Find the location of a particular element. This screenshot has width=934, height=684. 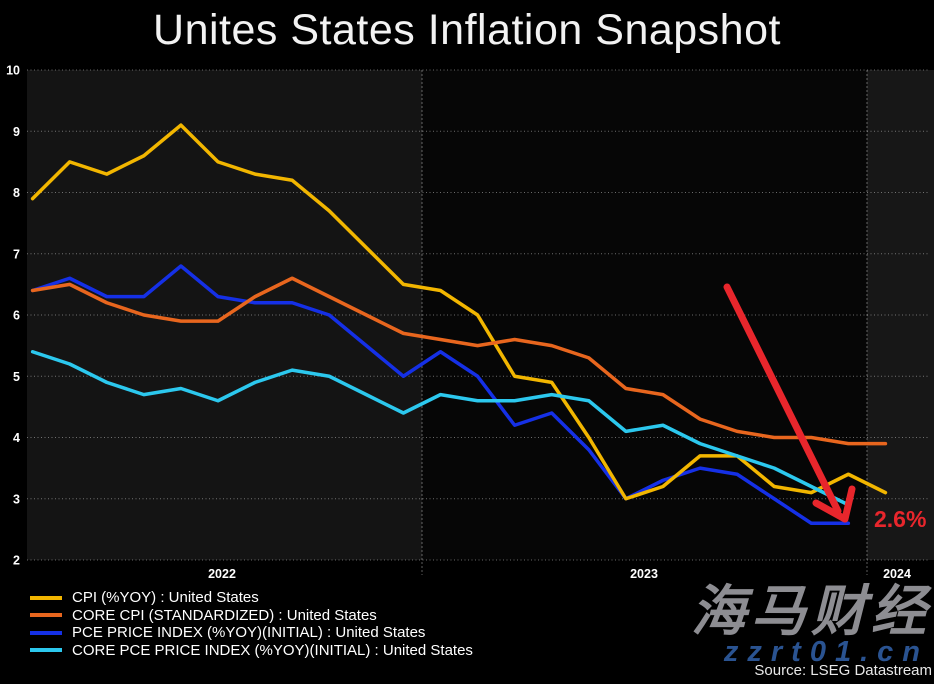

source-credit: Source: LSEG Datastream is located at coordinates (843, 670).